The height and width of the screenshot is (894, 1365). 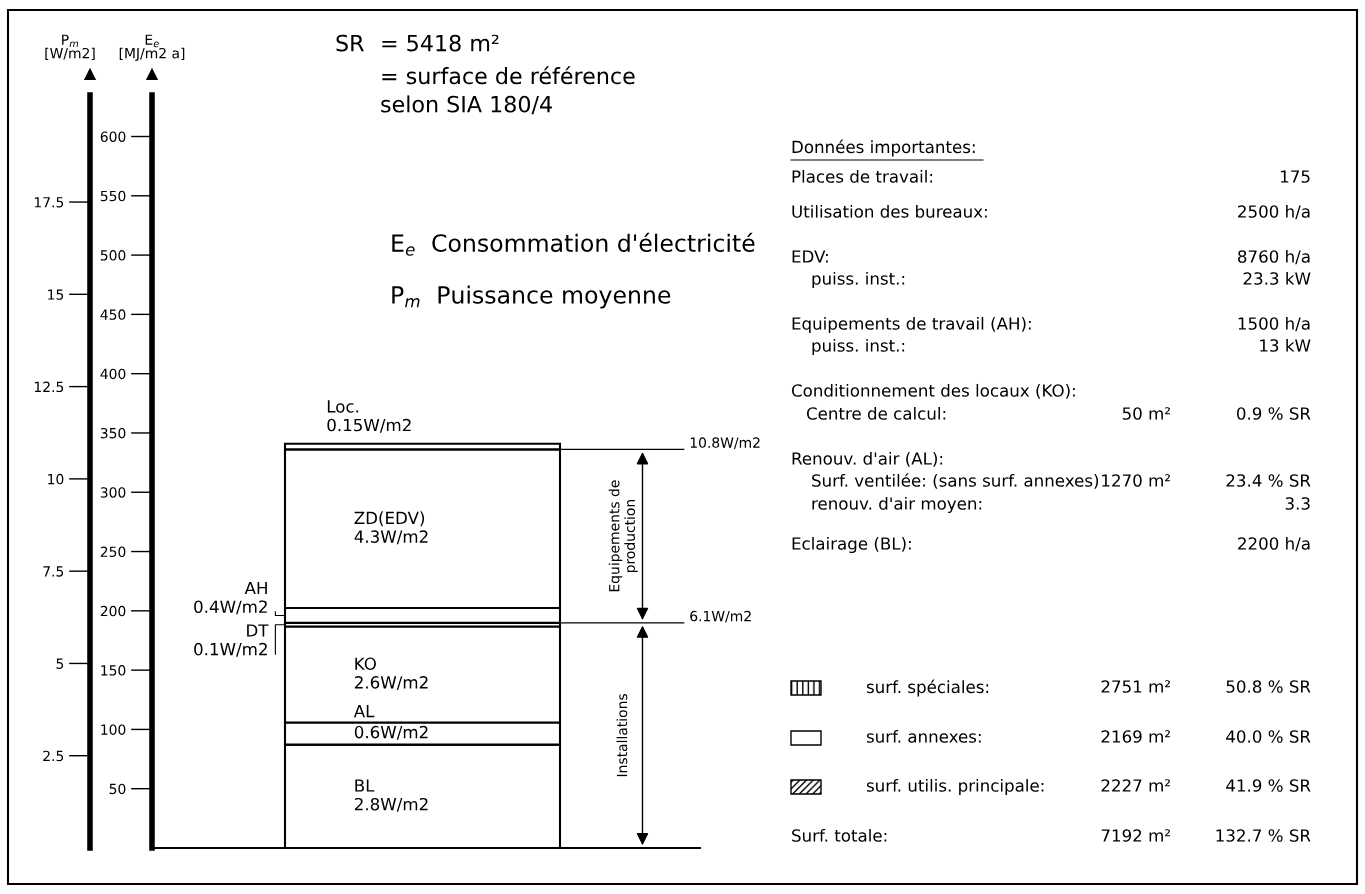 What do you see at coordinates (369, 425) in the screenshot?
I see `data-label: 0.15W/m2` at bounding box center [369, 425].